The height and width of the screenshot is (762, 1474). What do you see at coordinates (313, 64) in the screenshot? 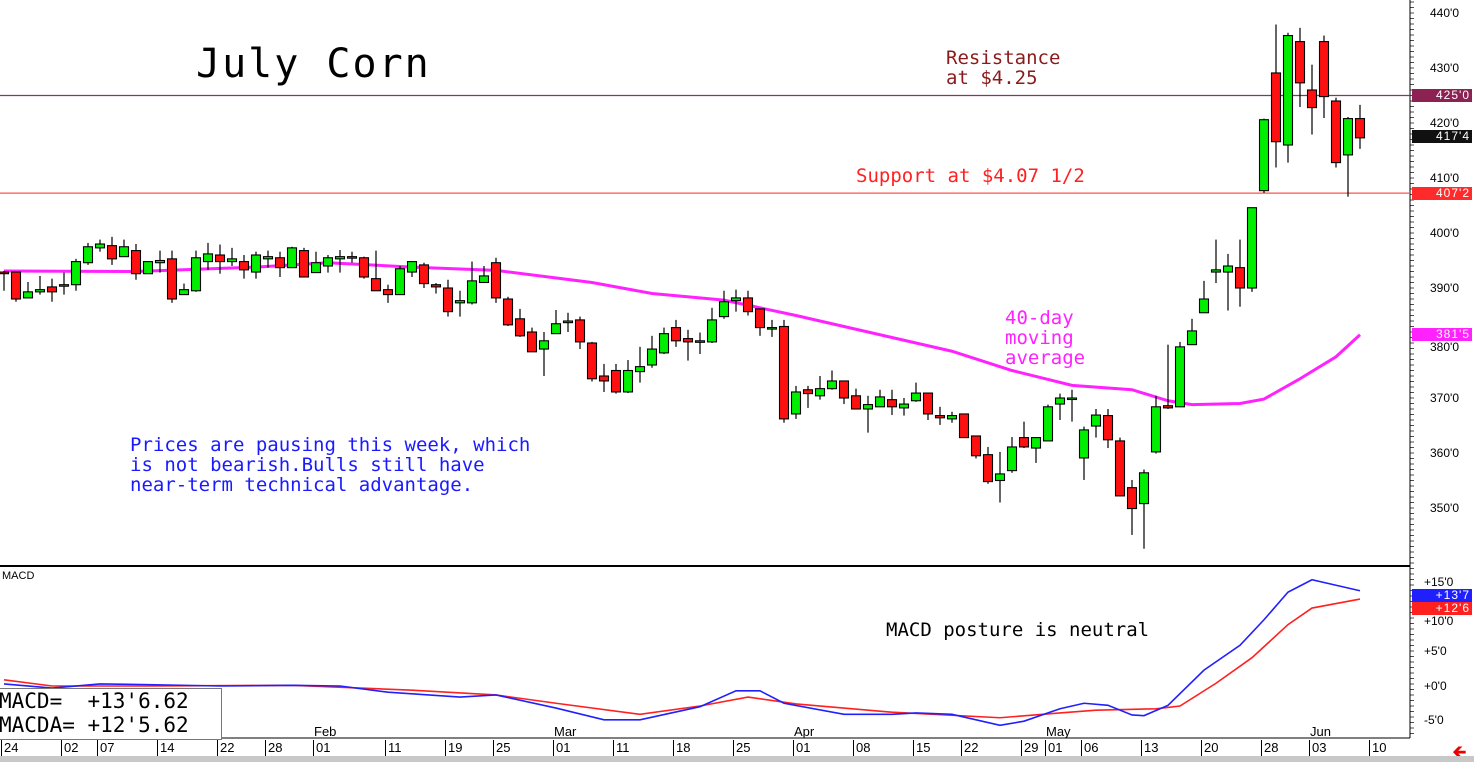
I see `chart-title: July Corn` at bounding box center [313, 64].